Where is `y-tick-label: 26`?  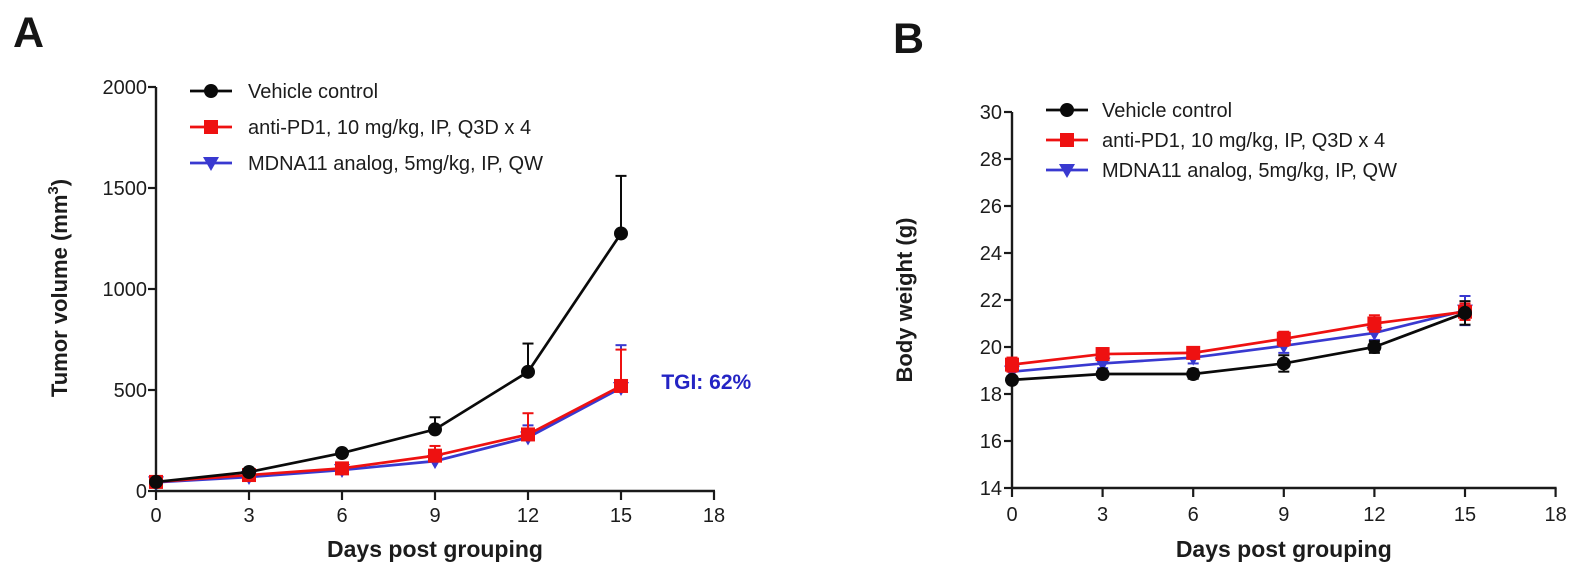
y-tick-label: 26 is located at coordinates (991, 207).